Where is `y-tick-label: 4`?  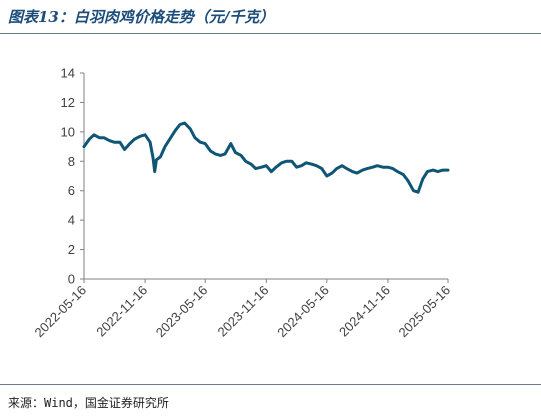
y-tick-label: 4 is located at coordinates (71, 220).